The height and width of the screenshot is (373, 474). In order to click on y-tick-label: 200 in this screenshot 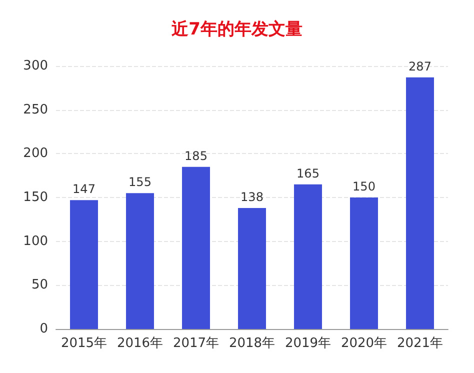, I will do `click(35, 154)`.